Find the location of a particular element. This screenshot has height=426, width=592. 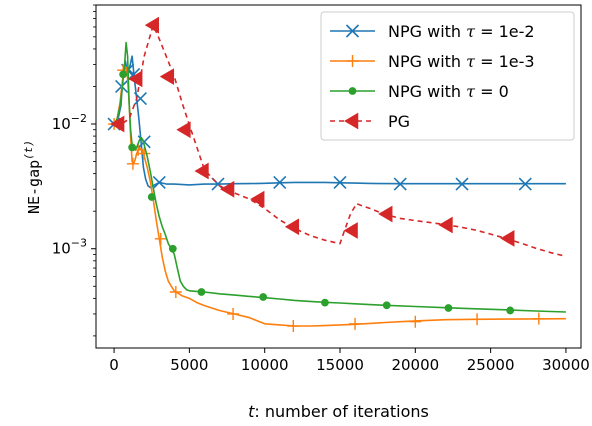

y-axis-title: NE-gap(t) is located at coordinates (32, 177).